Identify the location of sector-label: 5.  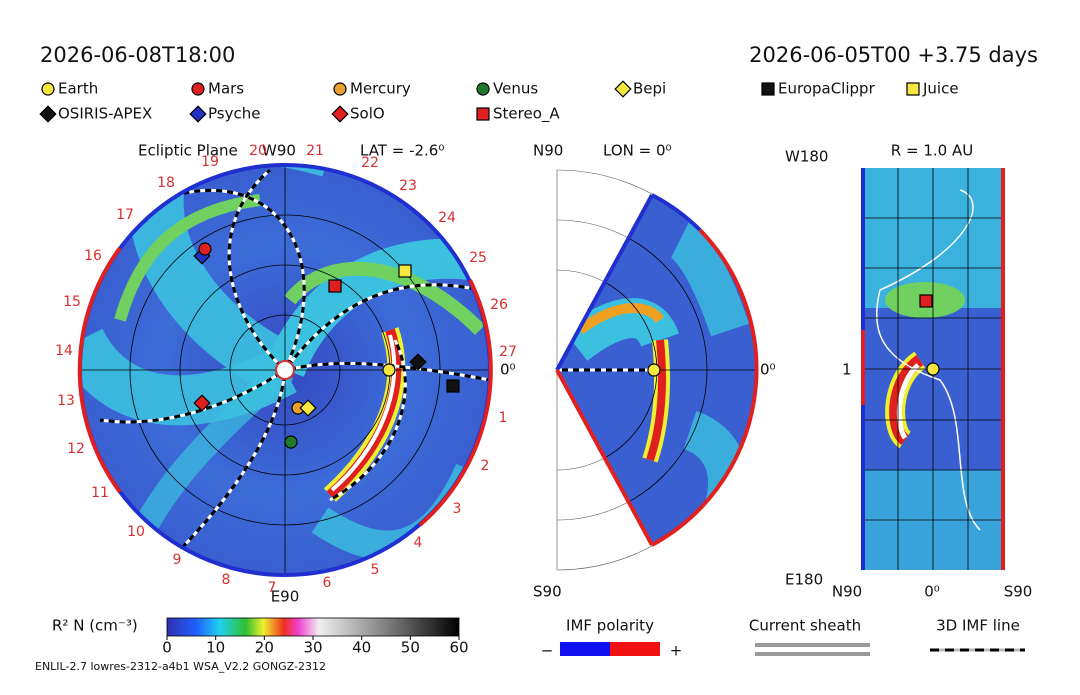
(375, 570).